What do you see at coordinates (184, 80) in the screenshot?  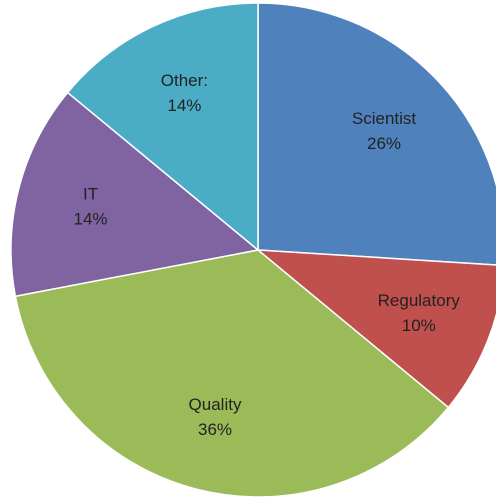 I see `slice-label: Other:` at bounding box center [184, 80].